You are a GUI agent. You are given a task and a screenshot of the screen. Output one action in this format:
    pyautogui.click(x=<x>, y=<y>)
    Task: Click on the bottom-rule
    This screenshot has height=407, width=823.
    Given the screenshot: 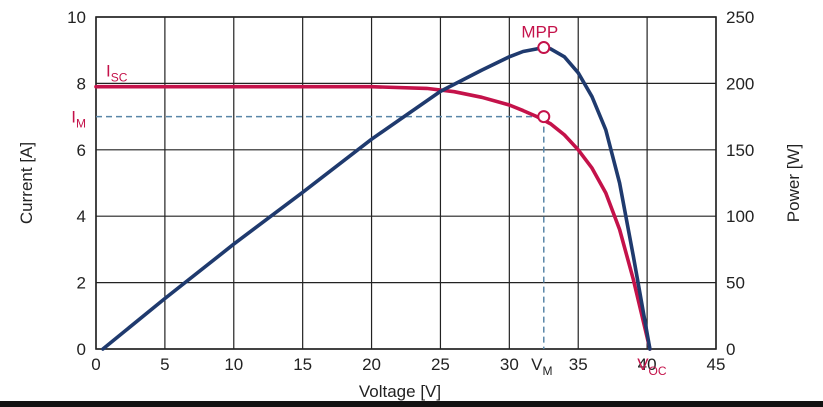 What is the action you would take?
    pyautogui.click(x=411, y=404)
    